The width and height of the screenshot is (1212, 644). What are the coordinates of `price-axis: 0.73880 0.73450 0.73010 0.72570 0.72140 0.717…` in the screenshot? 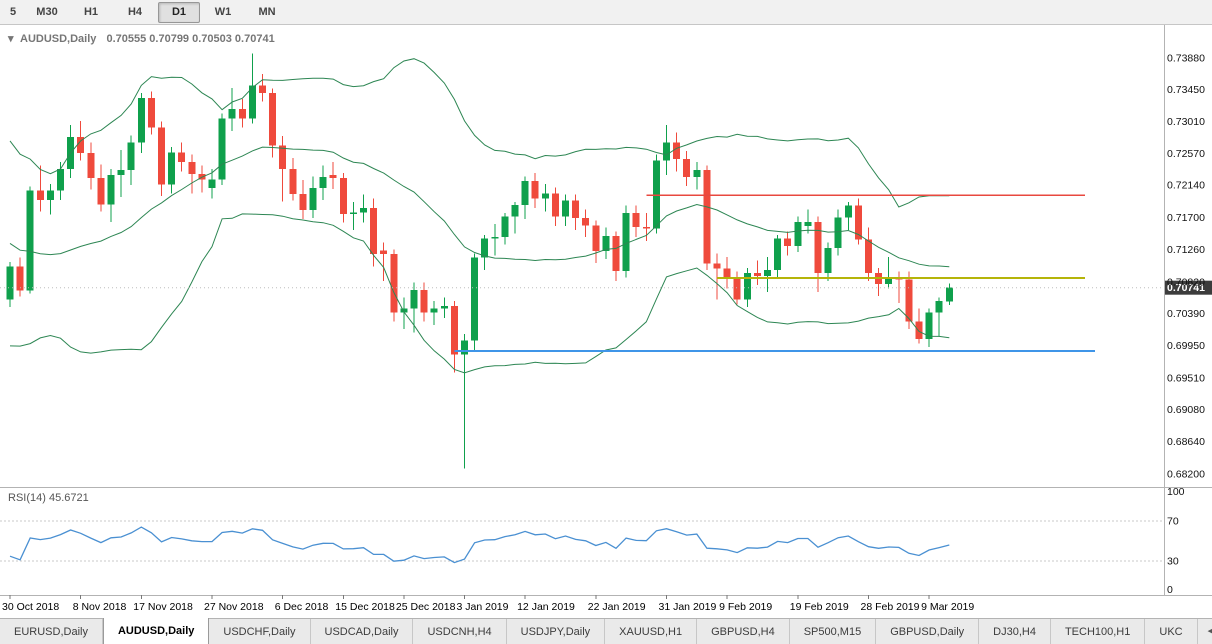 It's located at (1186, 266).